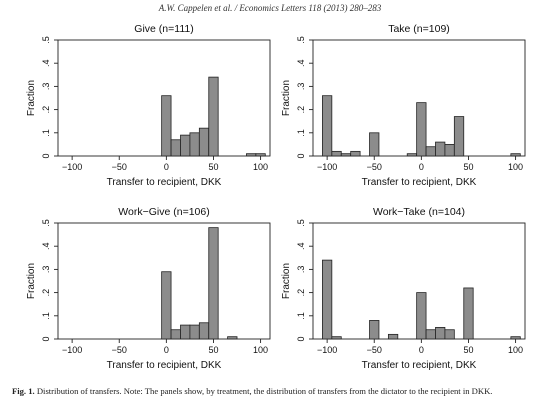 This screenshot has width=540, height=406. I want to click on panel-1-x-tick-label-5: 100, so click(260, 167).